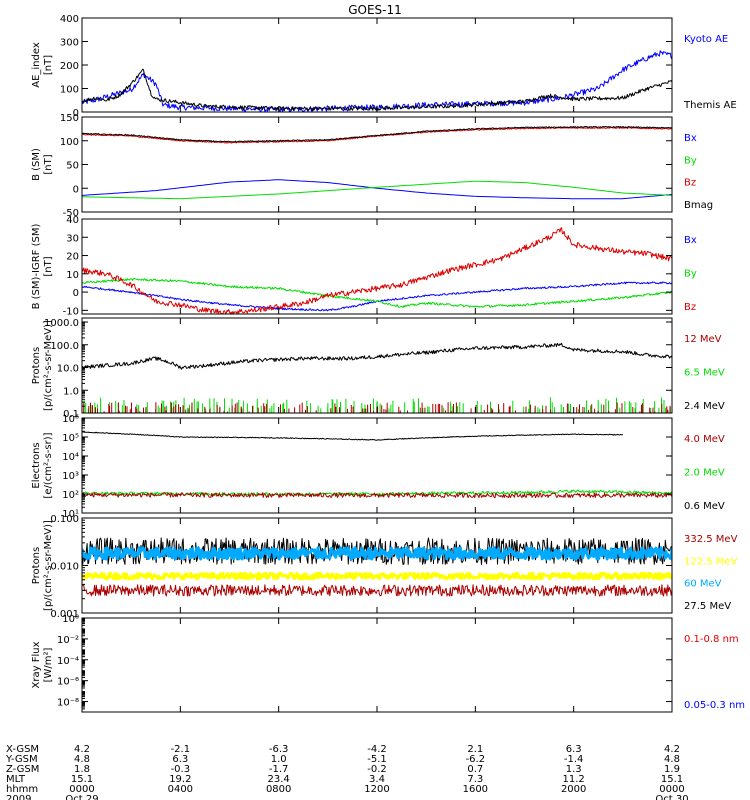  What do you see at coordinates (48, 465) in the screenshot?
I see `y-axis-unit: [e/(cm²-s-sr)]` at bounding box center [48, 465].